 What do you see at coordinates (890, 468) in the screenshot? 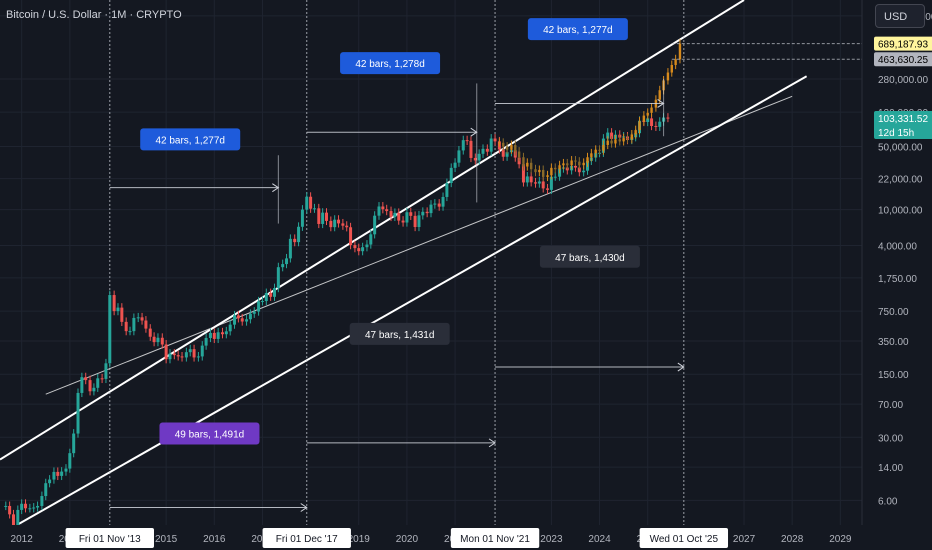
I see `price-tick-1: 14.00` at bounding box center [890, 468].